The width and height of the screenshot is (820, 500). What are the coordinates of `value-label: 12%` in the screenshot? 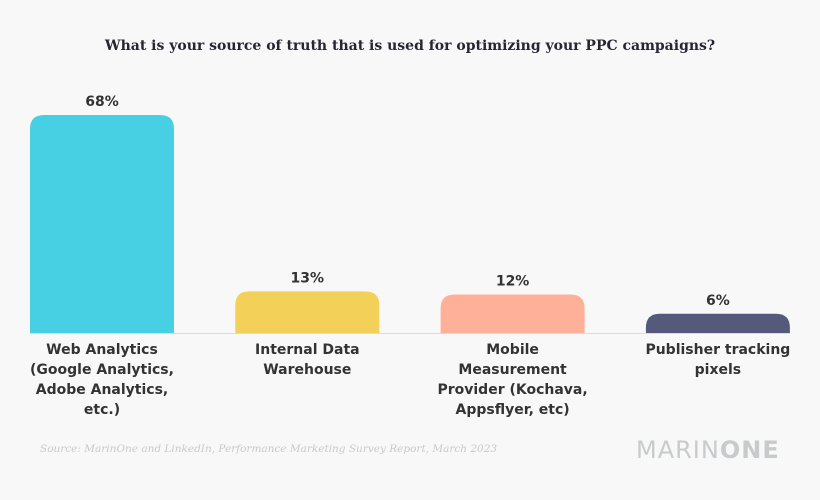 It's located at (513, 282).